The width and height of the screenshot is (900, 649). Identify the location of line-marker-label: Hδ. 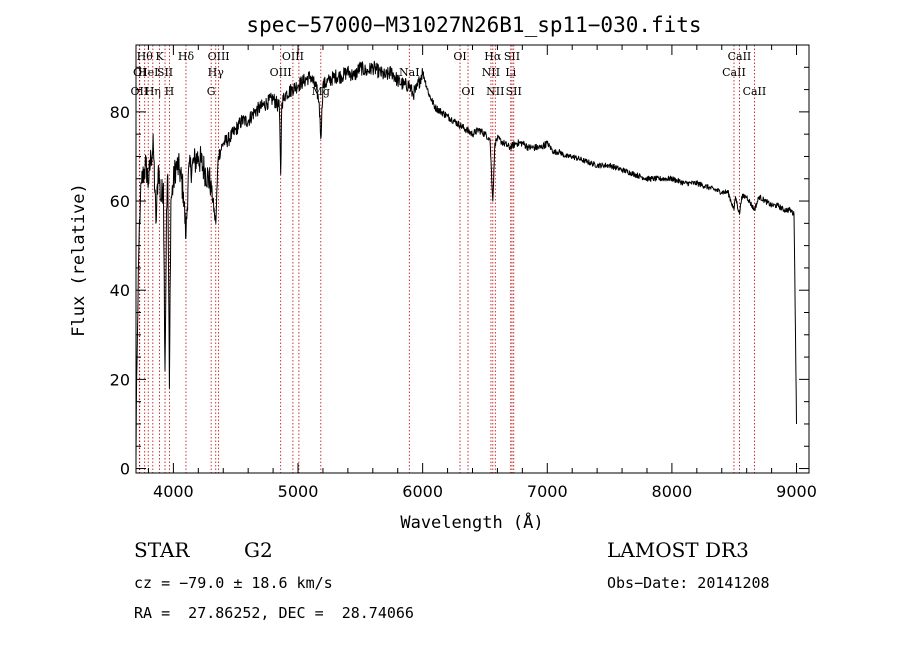
(186, 56).